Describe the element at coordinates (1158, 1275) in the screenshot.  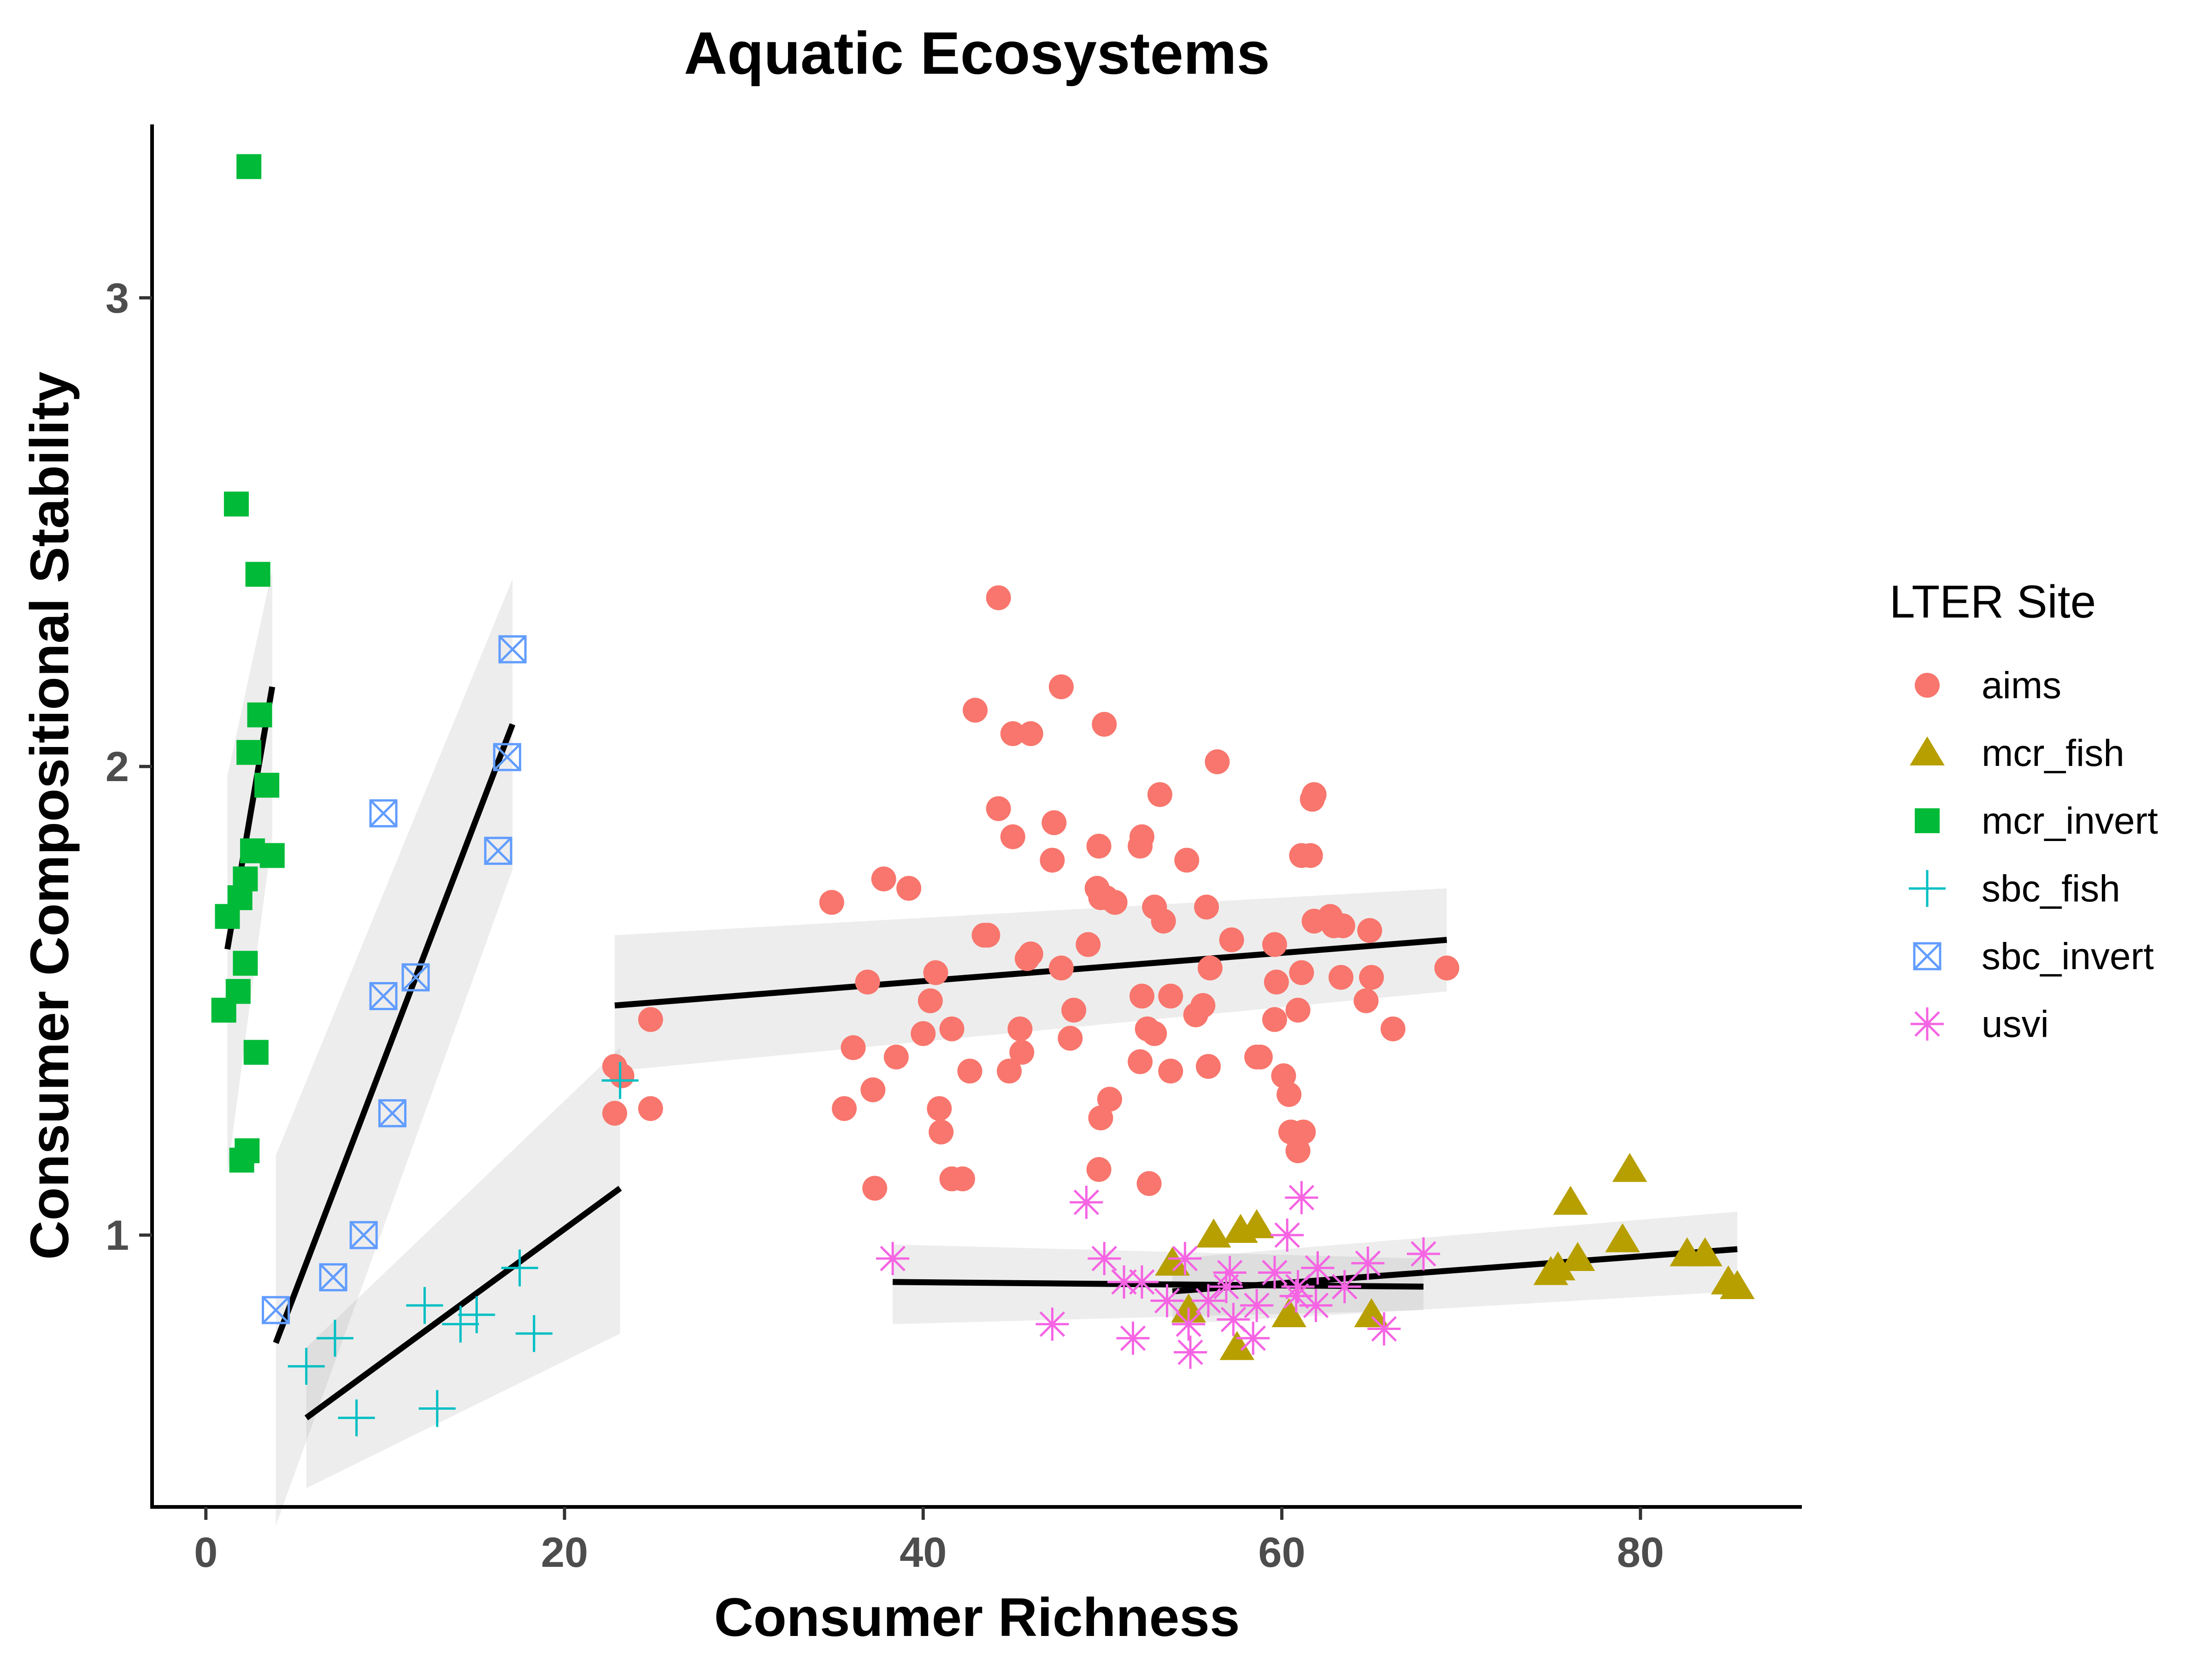
I see `series-usvi` at that location.